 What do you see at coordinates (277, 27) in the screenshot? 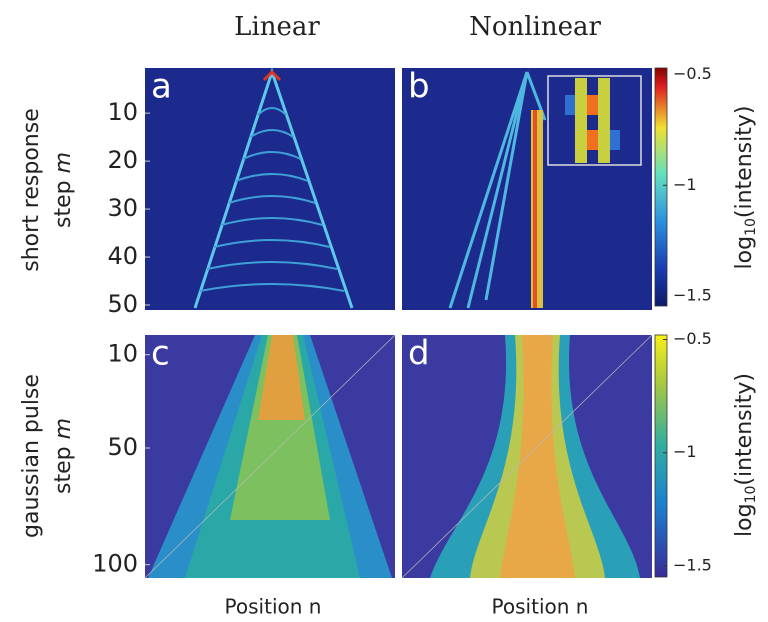
I see `column-title: Linear` at bounding box center [277, 27].